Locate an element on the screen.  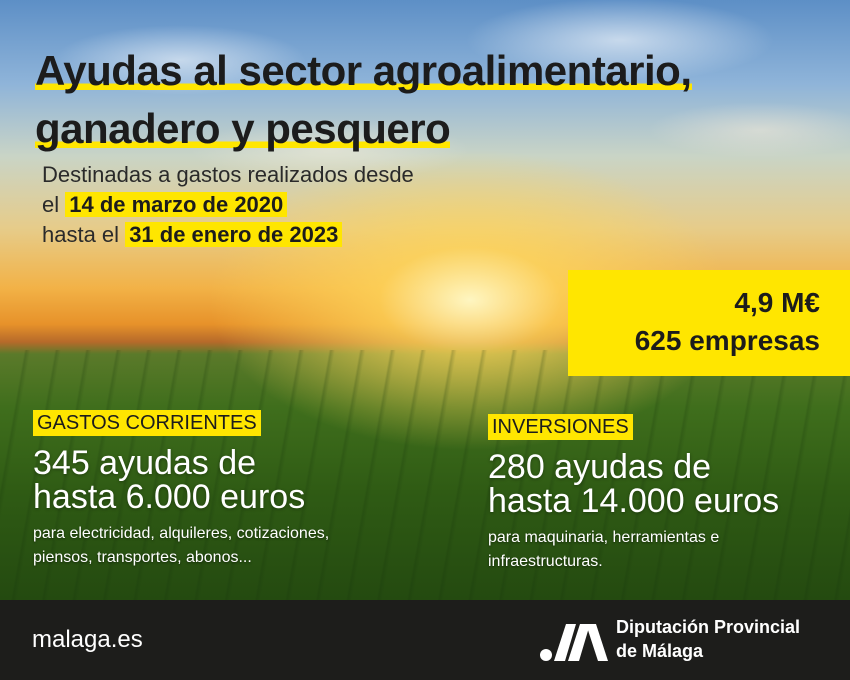
inversiones-line-1: 280 ayudas de is located at coordinates (600, 467).